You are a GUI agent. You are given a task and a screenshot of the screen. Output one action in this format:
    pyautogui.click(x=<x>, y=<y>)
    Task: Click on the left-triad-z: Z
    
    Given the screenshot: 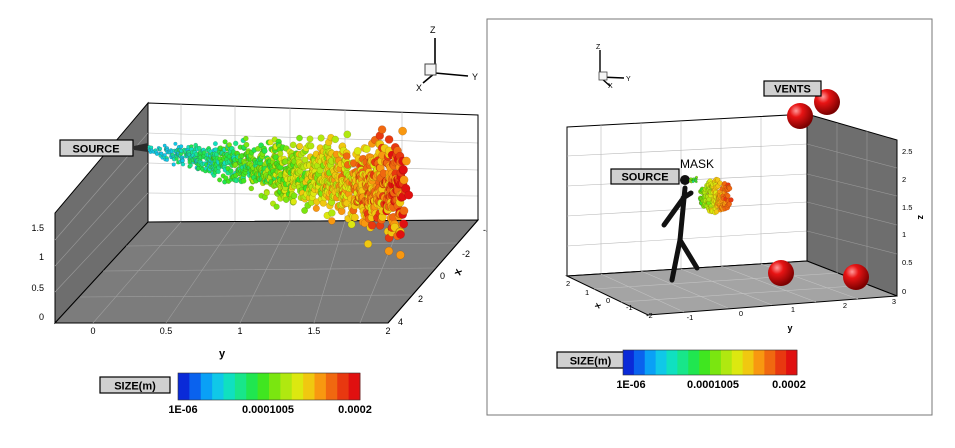 What is the action you would take?
    pyautogui.click(x=433, y=30)
    